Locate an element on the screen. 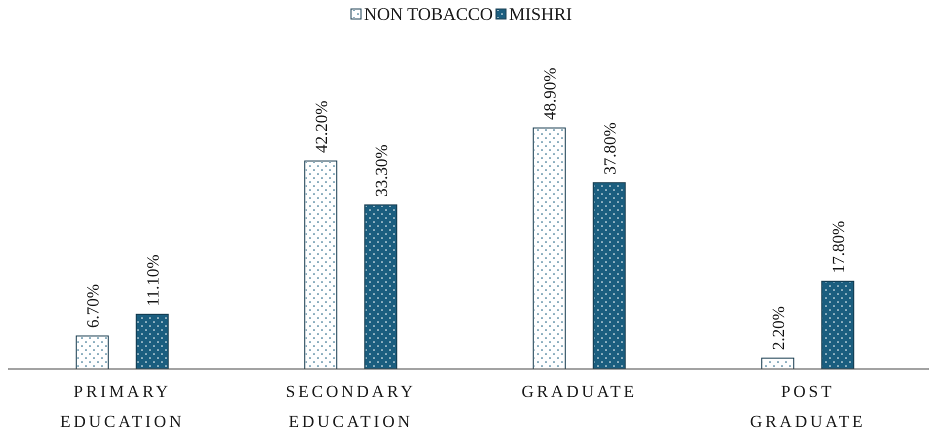 The image size is (937, 435). x-tick-label: PRIMARY EDUCATION is located at coordinates (122, 406).